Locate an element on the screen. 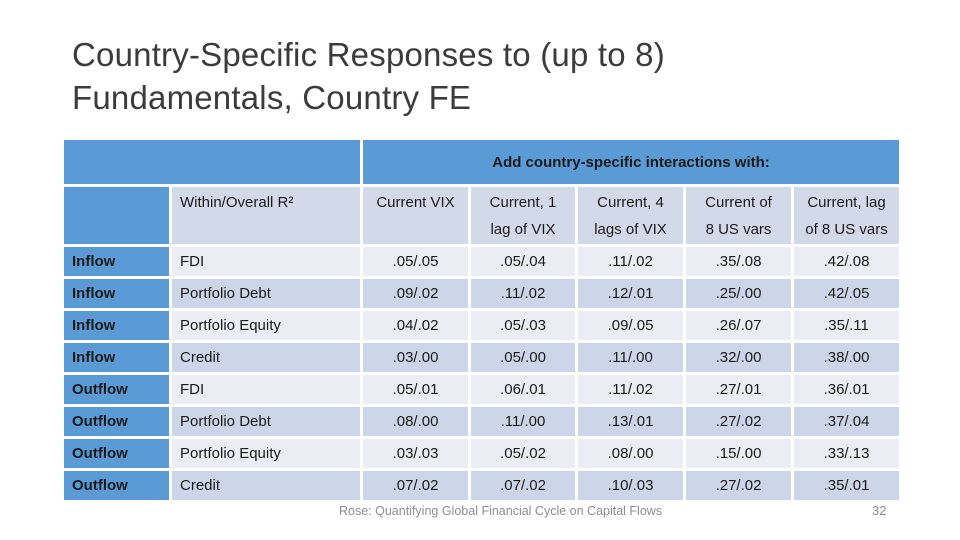 The image size is (960, 540). value-cell: .37/.04 is located at coordinates (846, 421).